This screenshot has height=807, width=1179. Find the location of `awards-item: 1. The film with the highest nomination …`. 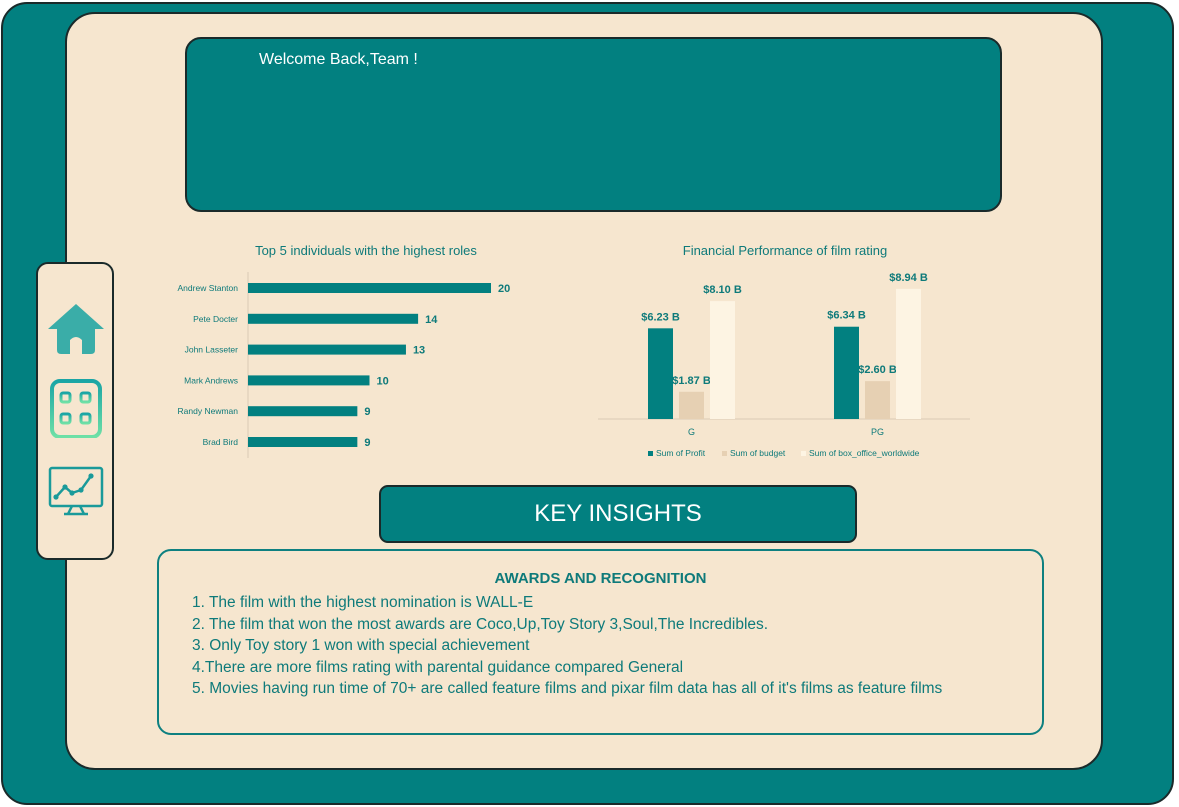

awards-item: 1. The film with the highest nomination … is located at coordinates (363, 602).